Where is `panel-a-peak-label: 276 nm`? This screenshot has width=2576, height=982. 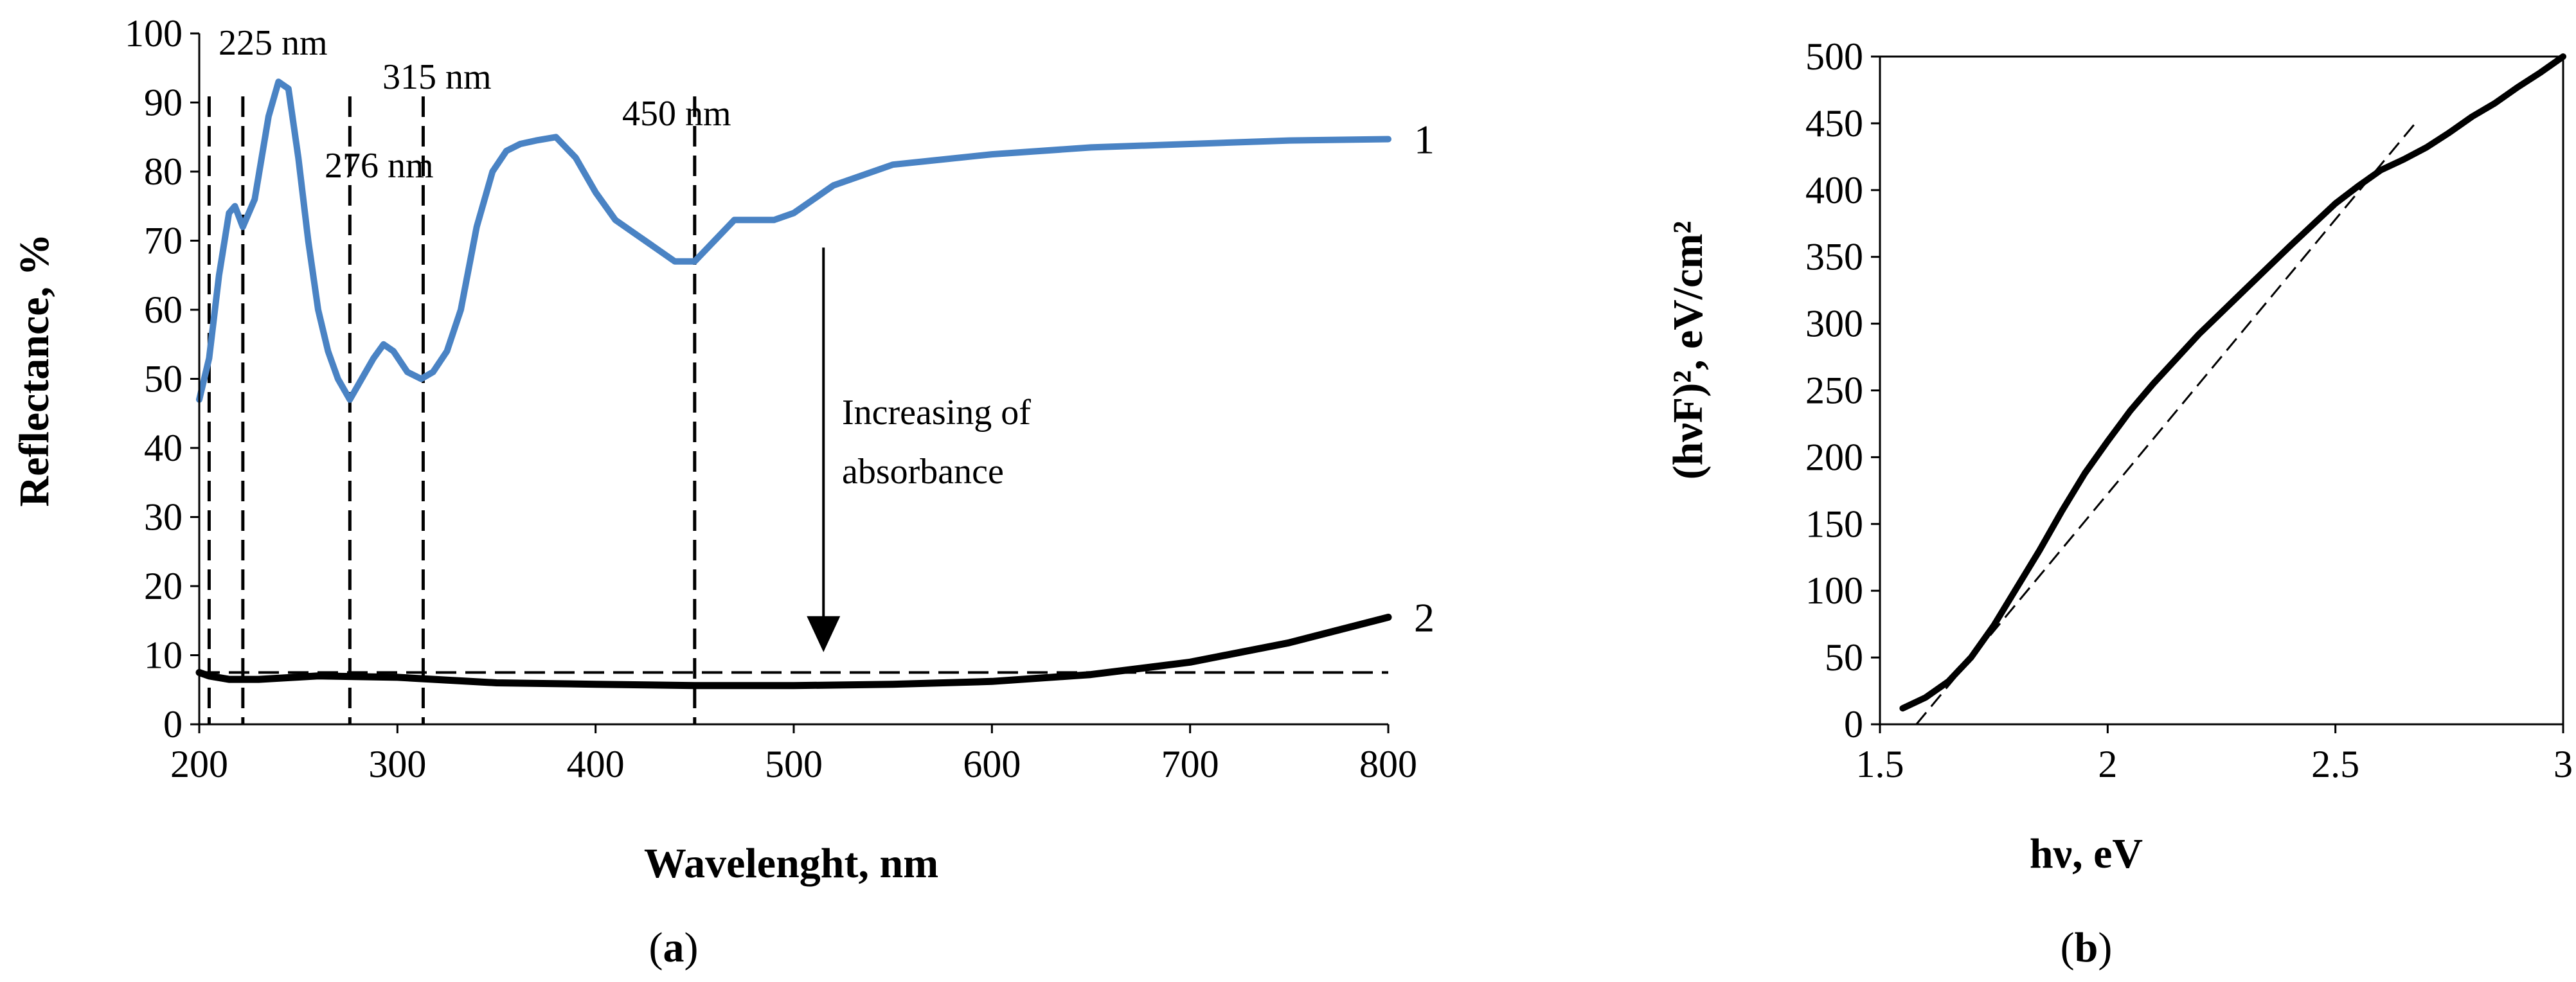
panel-a-peak-label: 276 nm is located at coordinates (379, 166).